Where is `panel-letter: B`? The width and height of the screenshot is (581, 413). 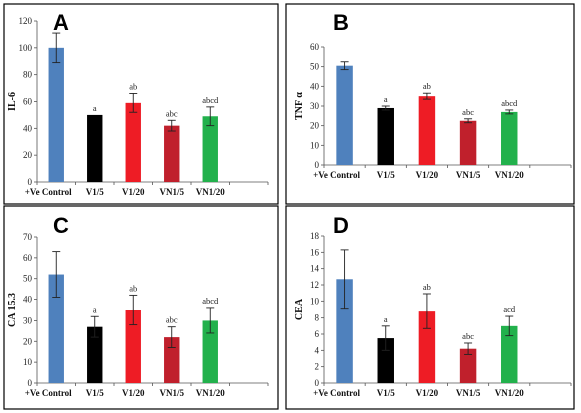 panel-letter: B is located at coordinates (341, 22).